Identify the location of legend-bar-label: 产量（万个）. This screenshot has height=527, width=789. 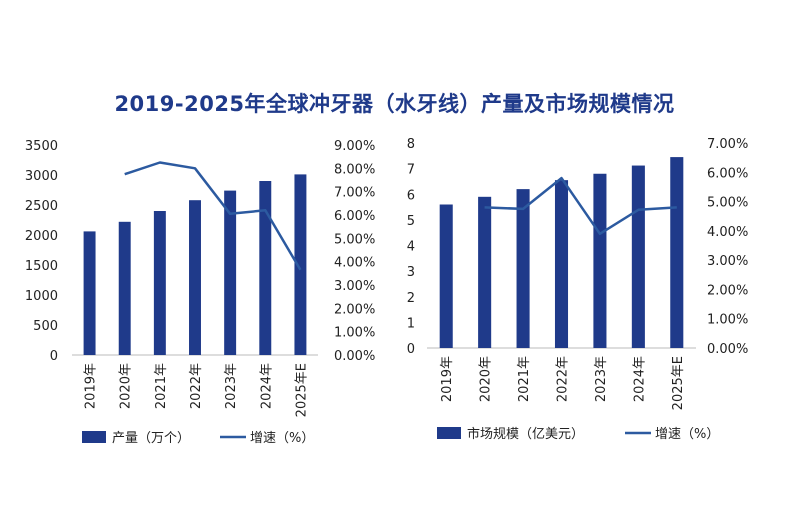
(151, 438).